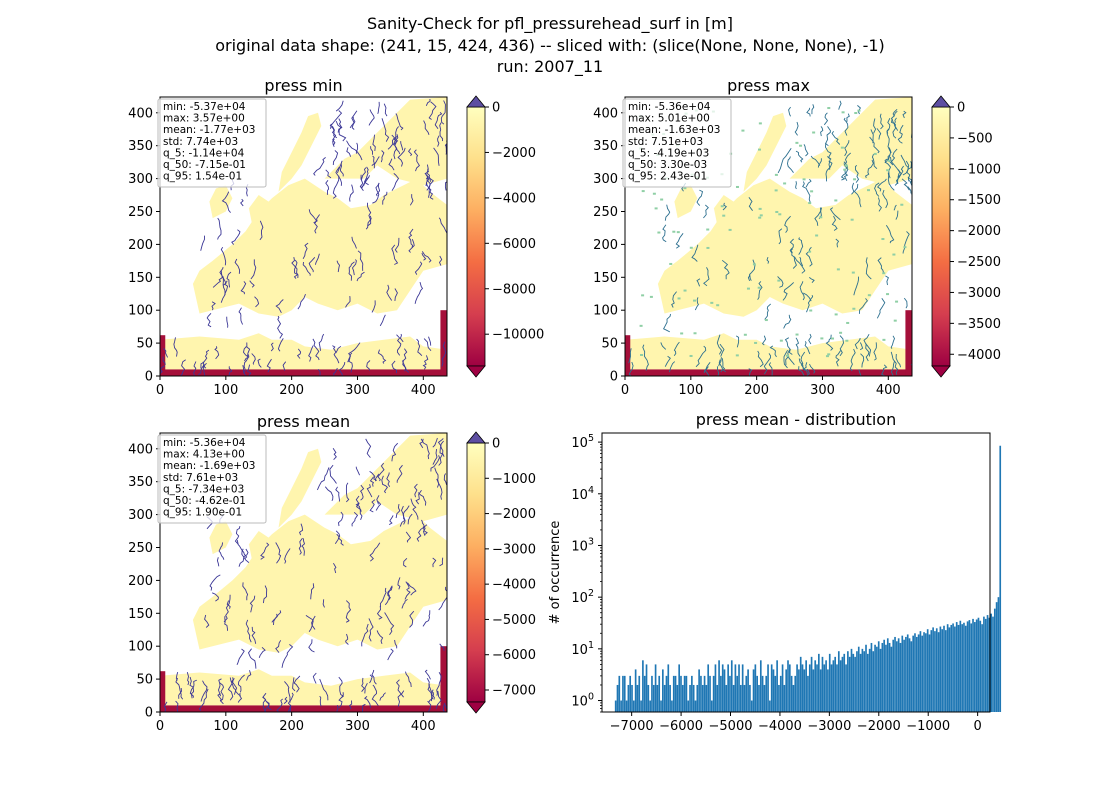 This screenshot has height=800, width=1100. What do you see at coordinates (605, 245) in the screenshot?
I see `y-tick-label: 200` at bounding box center [605, 245].